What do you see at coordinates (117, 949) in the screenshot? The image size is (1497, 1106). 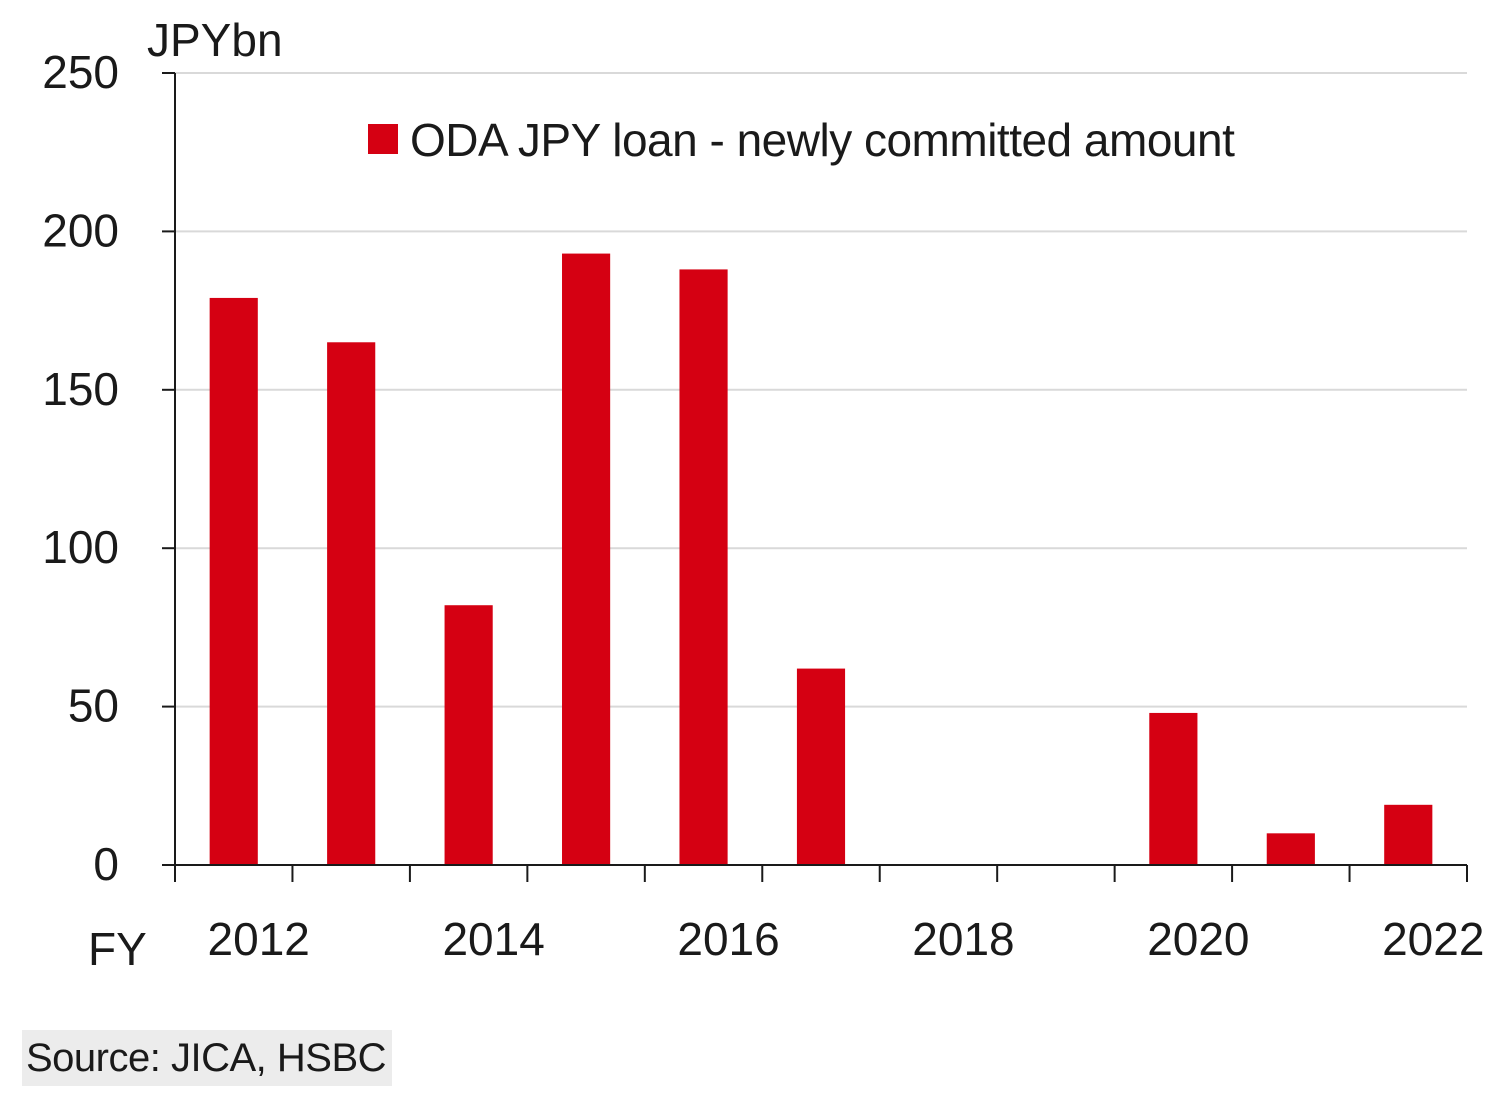 I see `x-axis-fy-label: FY` at bounding box center [117, 949].